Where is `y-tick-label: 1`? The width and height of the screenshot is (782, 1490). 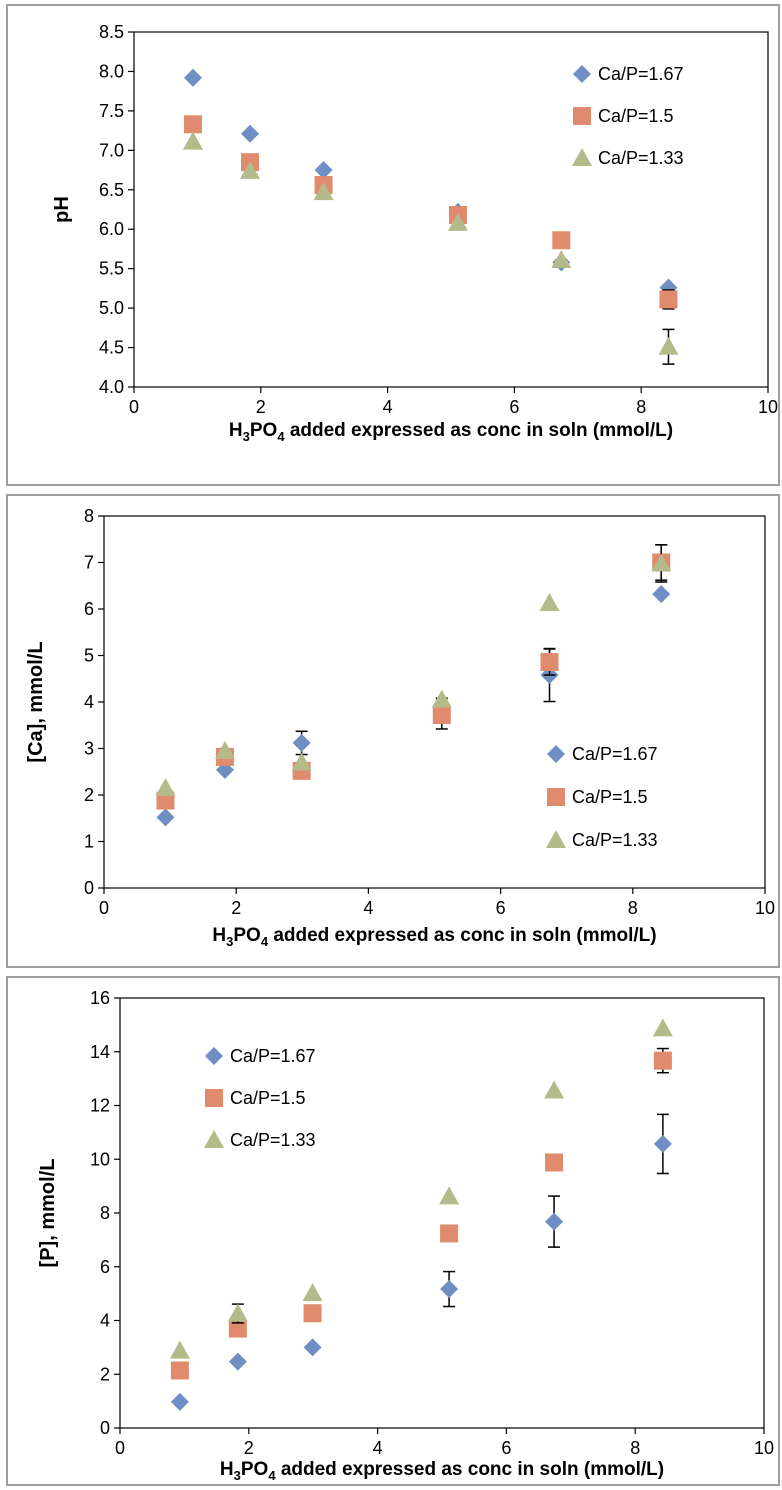 y-tick-label: 1 is located at coordinates (89, 842).